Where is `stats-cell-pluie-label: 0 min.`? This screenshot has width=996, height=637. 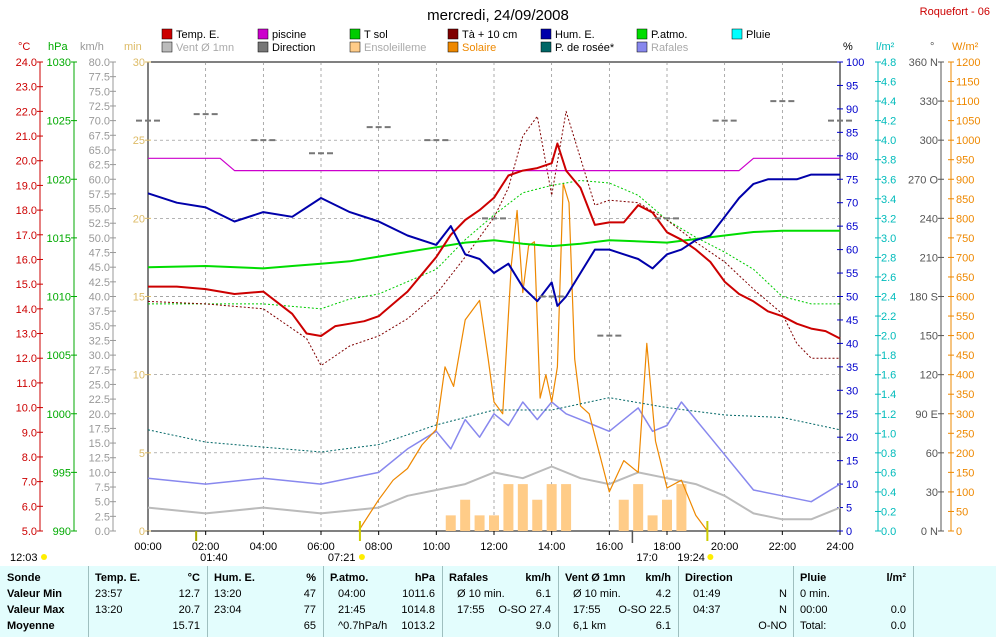 stats-cell-pluie-label: 0 min. is located at coordinates (815, 594).